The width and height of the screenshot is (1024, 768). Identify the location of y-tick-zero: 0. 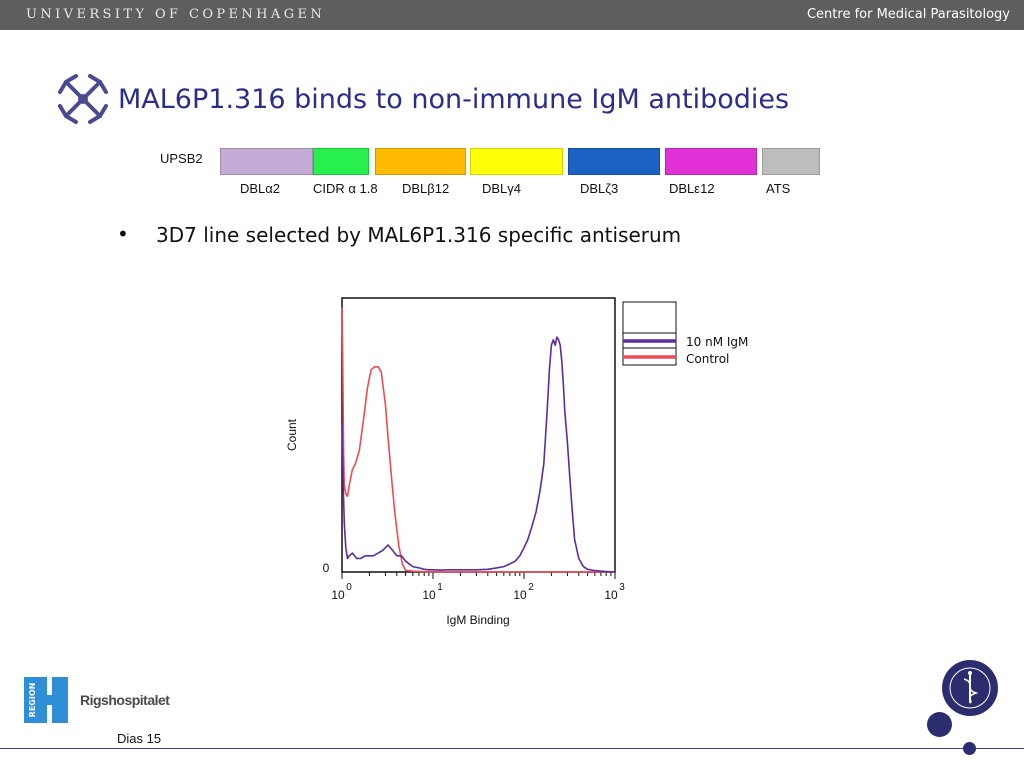
(326, 568).